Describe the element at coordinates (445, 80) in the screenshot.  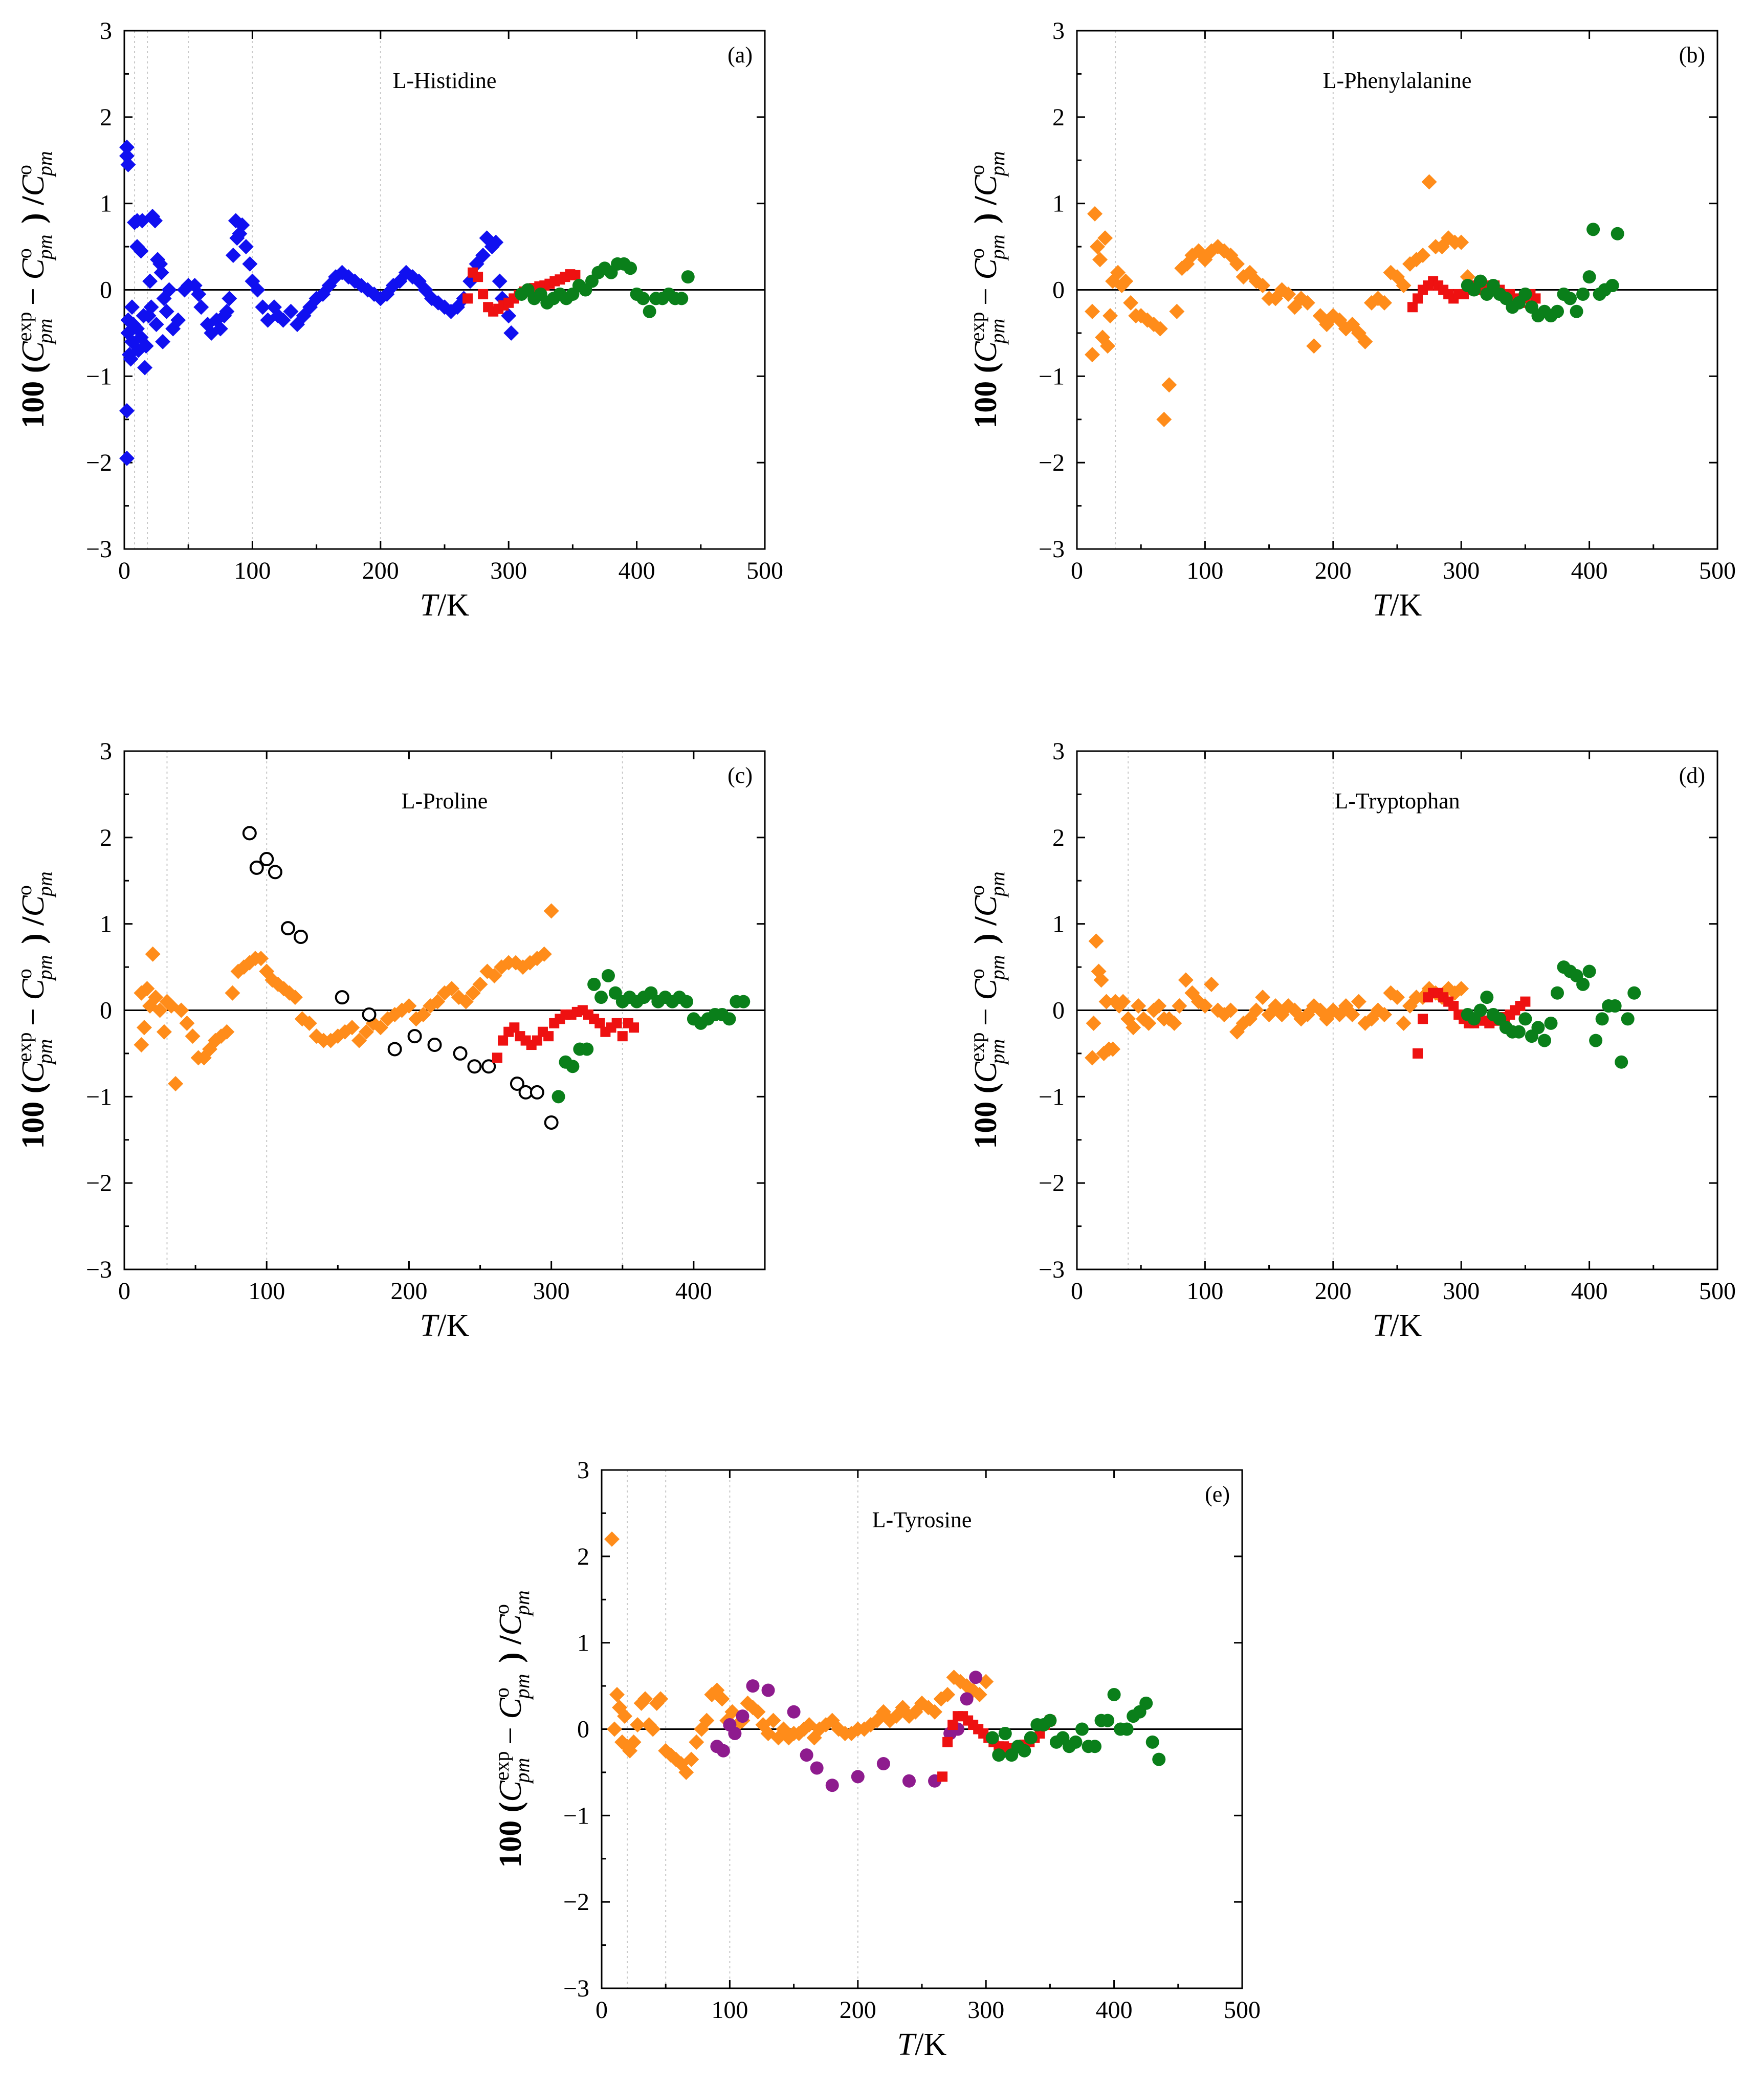
I see `panel-title: L-Histidine` at that location.